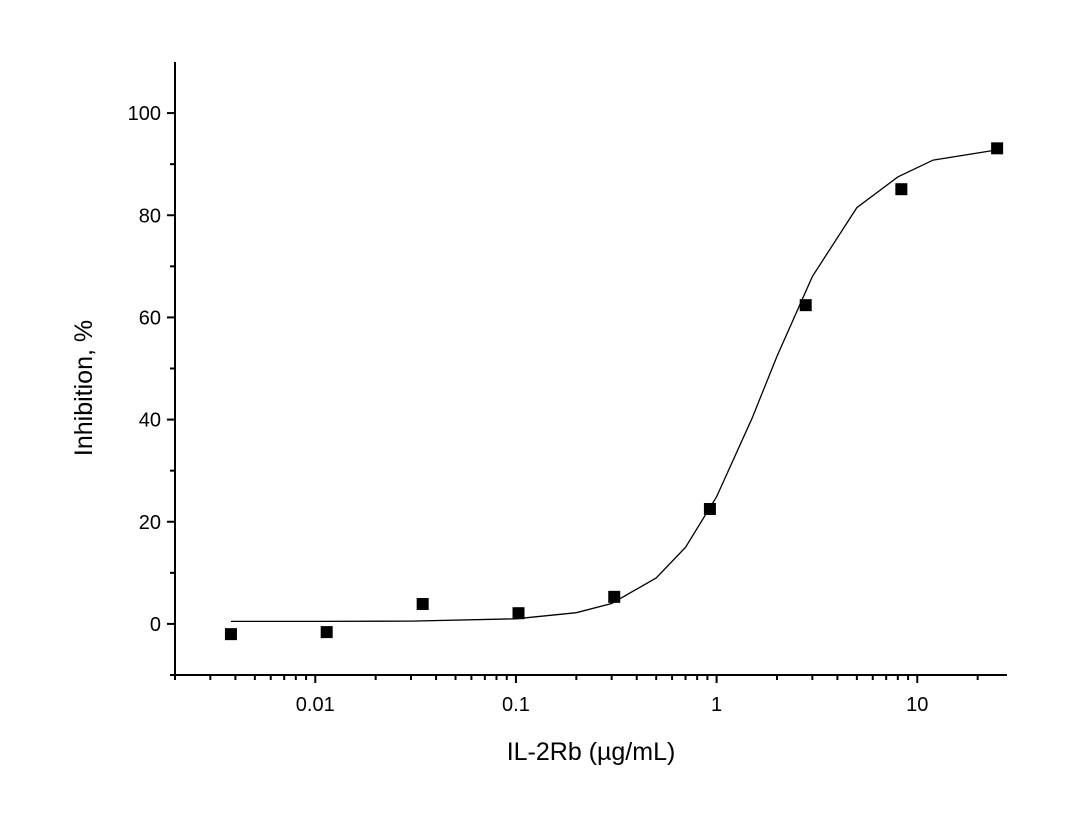  Describe the element at coordinates (917, 705) in the screenshot. I see `x-tick-label: 10` at that location.